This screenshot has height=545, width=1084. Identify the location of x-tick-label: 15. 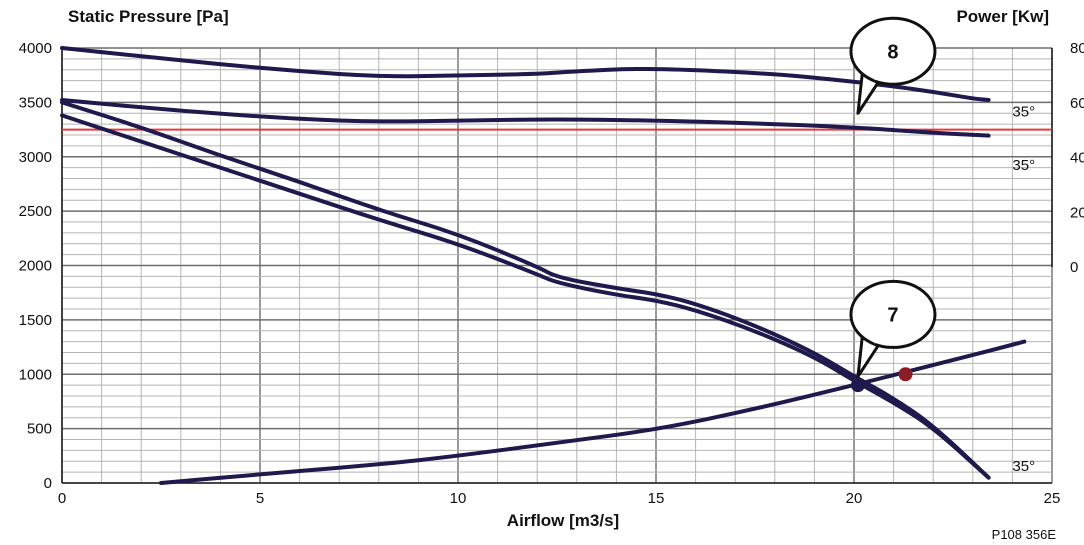
(656, 498).